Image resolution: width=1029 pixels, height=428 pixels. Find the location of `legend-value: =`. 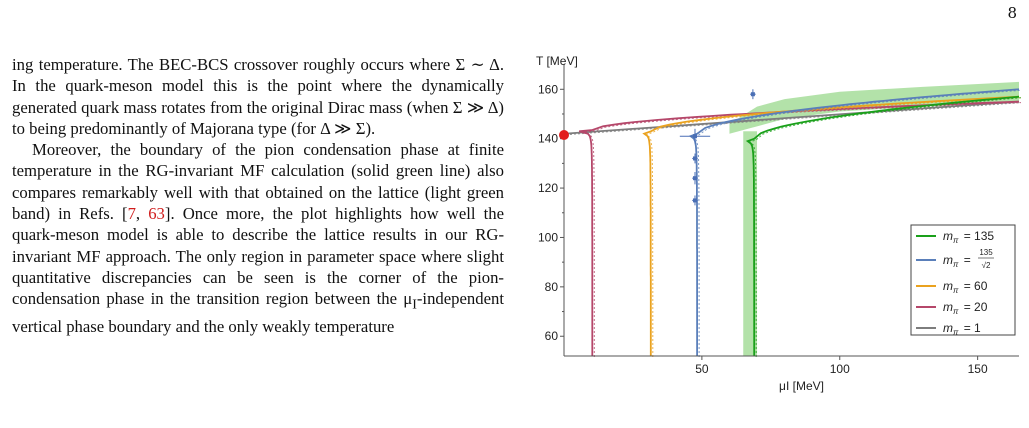

legend-value: = is located at coordinates (965, 260).